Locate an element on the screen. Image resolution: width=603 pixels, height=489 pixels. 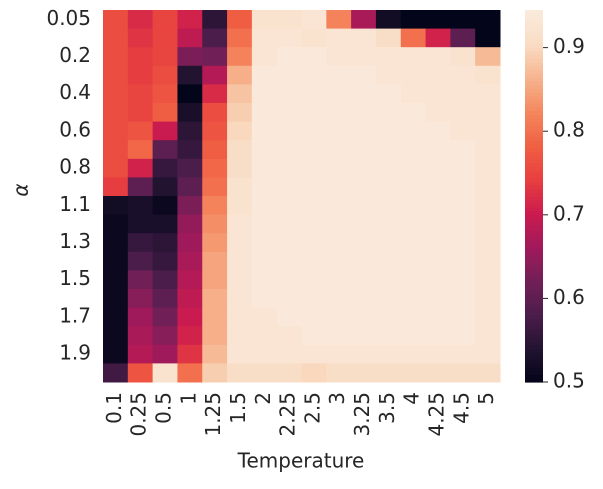
y-tick-label: 1.7 is located at coordinates (75, 315).